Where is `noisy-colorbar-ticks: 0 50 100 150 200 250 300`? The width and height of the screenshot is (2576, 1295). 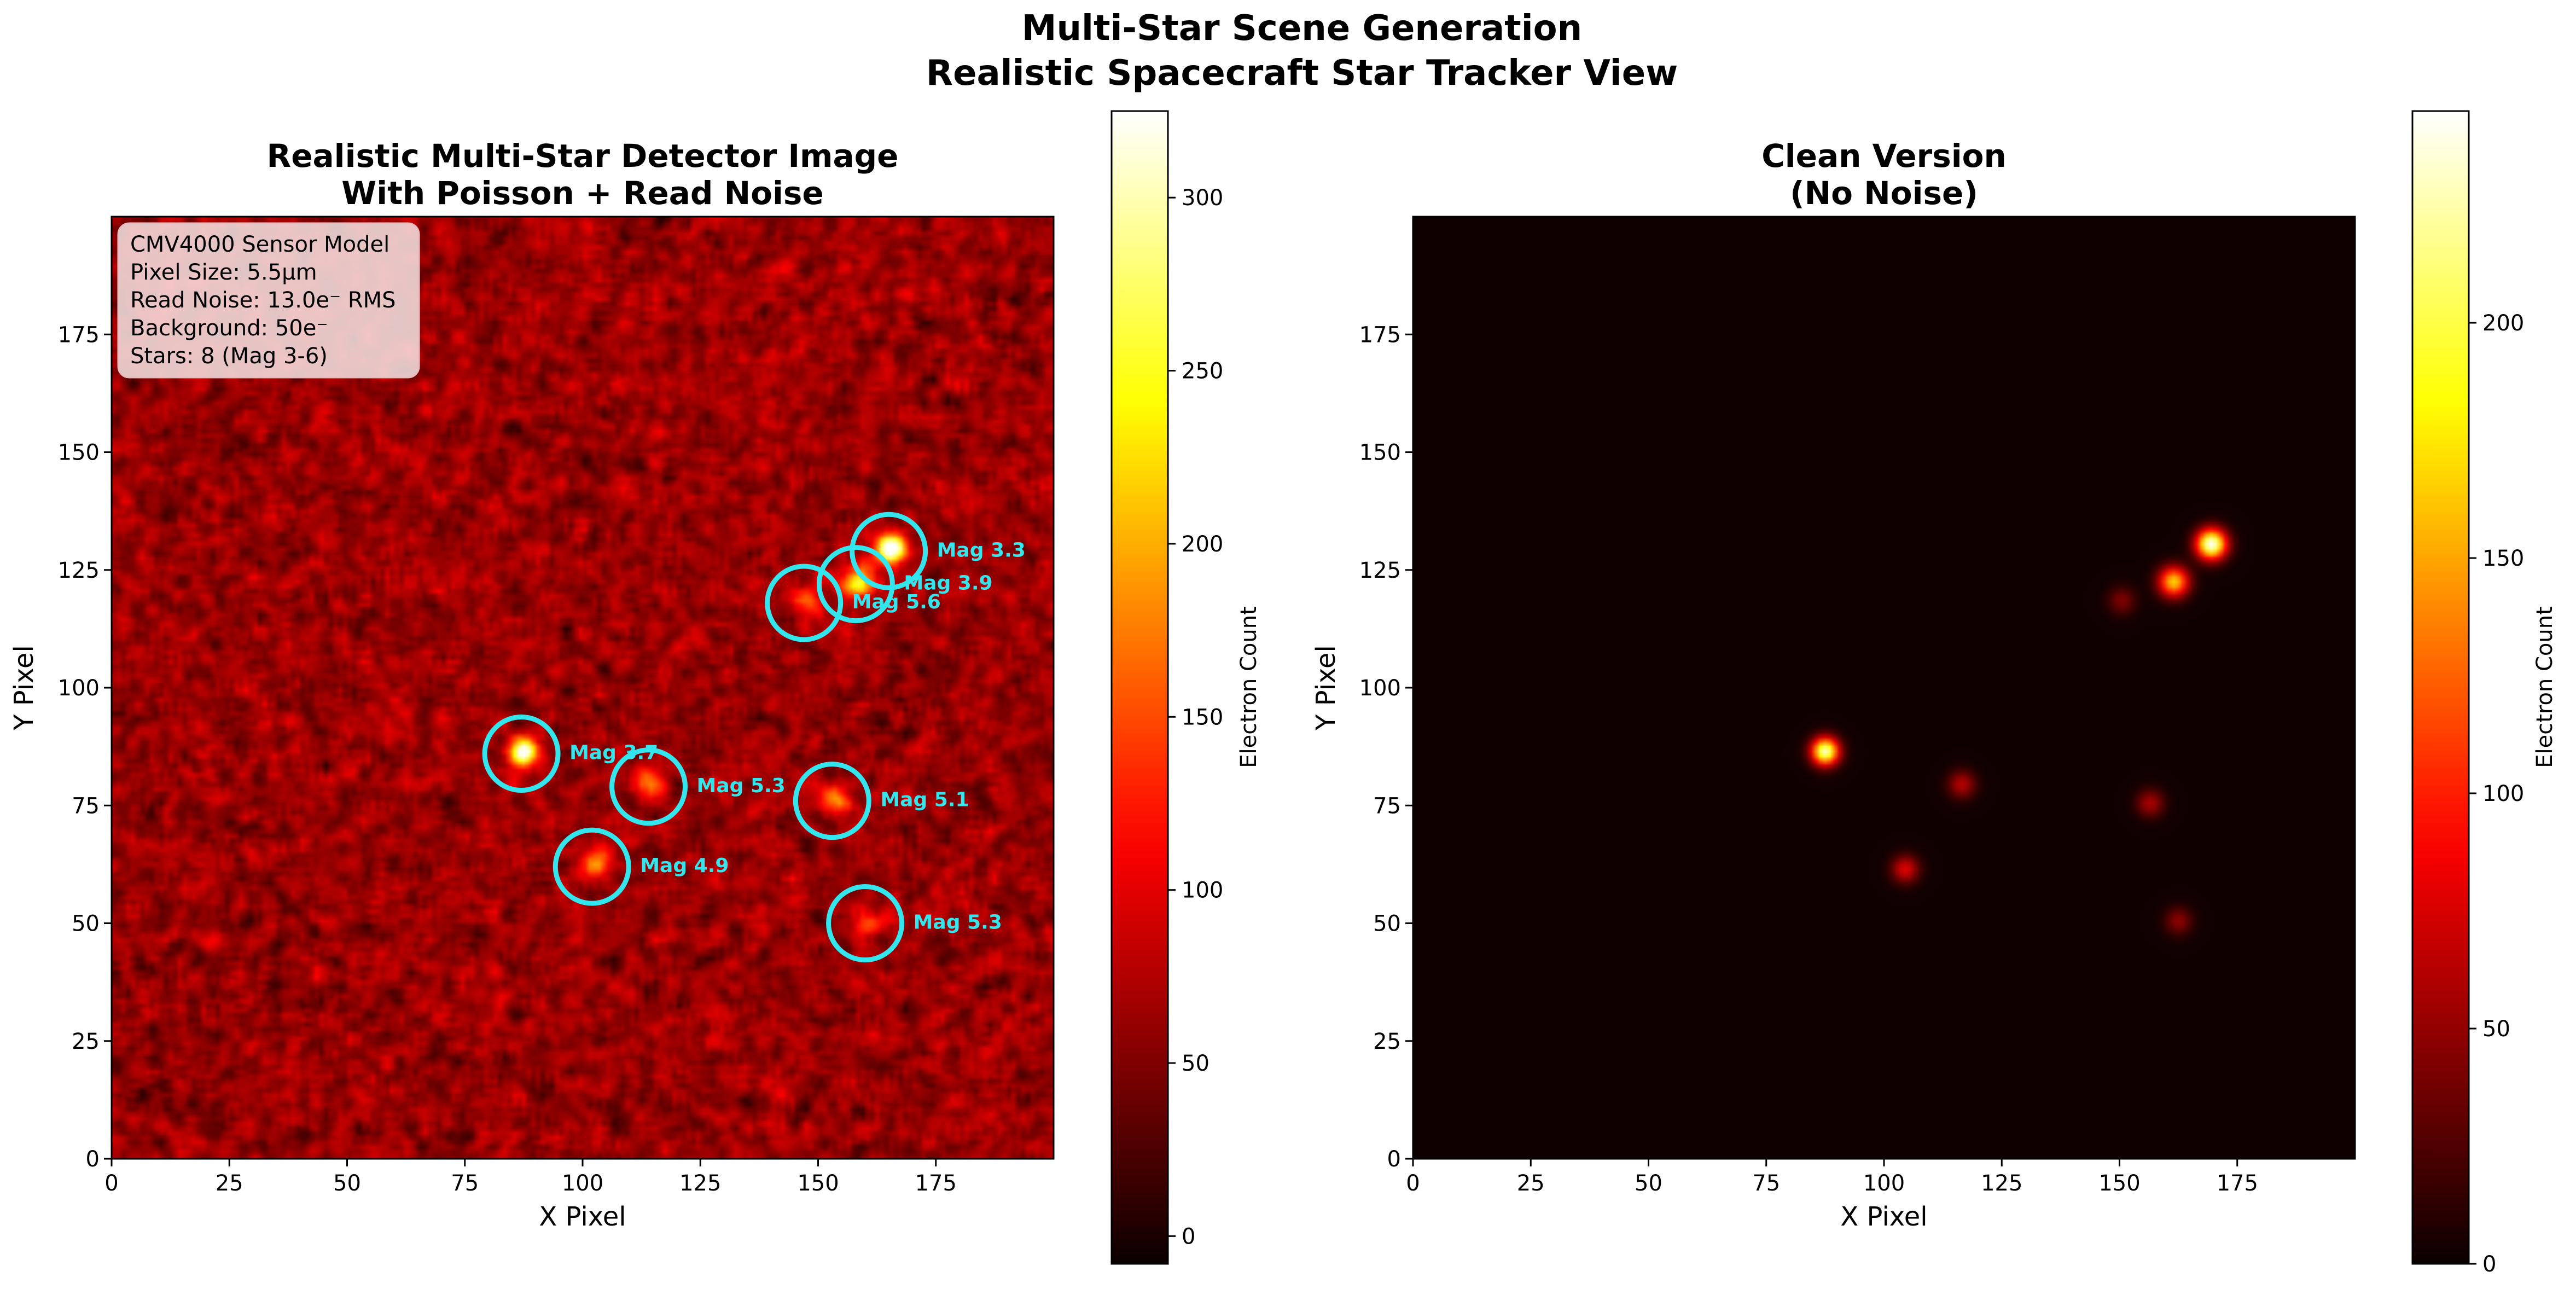 noisy-colorbar-ticks: 0 50 100 150 200 250 300 is located at coordinates (1195, 717).